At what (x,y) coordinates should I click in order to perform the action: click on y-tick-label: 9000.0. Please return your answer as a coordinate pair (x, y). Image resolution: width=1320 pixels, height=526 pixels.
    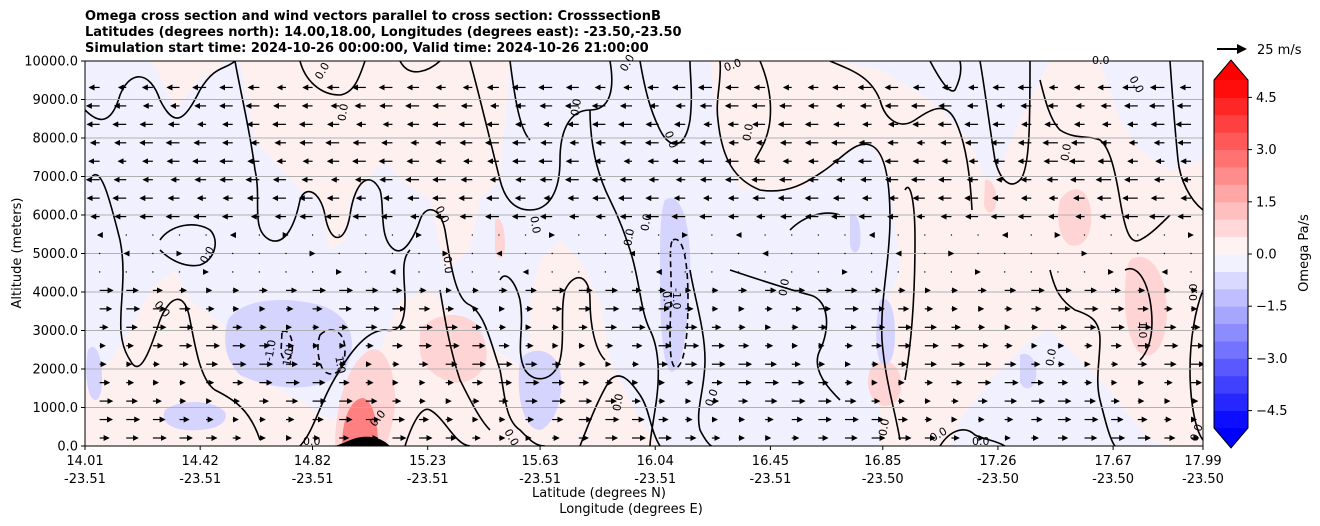
    Looking at the image, I should click on (56, 100).